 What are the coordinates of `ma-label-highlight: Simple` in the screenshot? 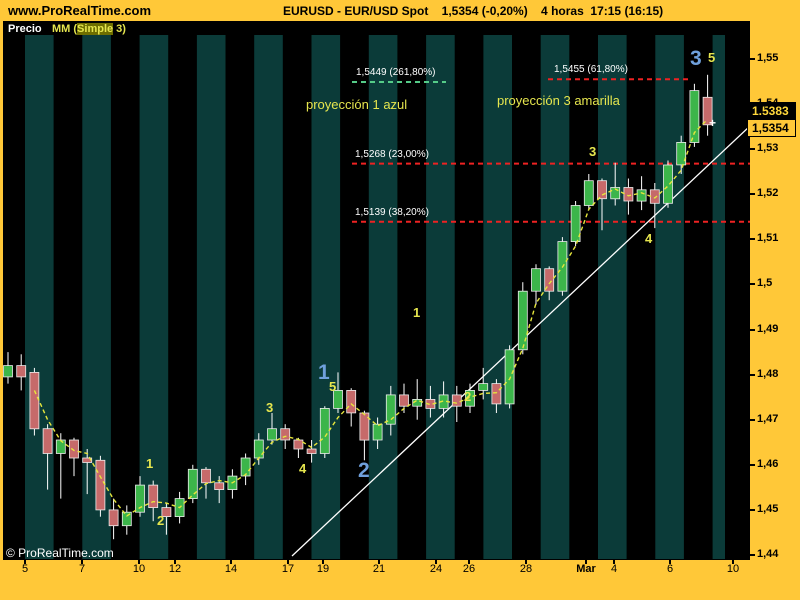 It's located at (95, 29).